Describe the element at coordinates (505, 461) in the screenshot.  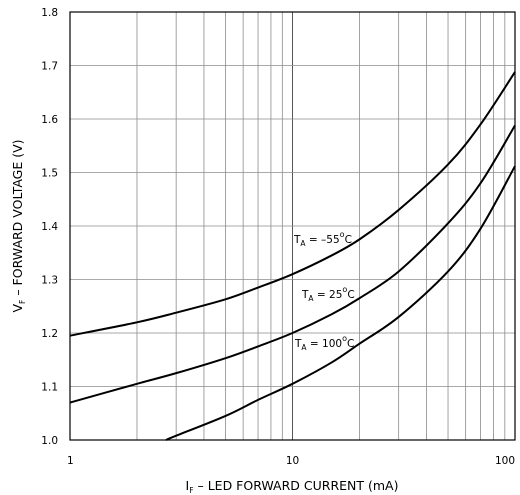
I see `x-tick-label: 100` at that location.